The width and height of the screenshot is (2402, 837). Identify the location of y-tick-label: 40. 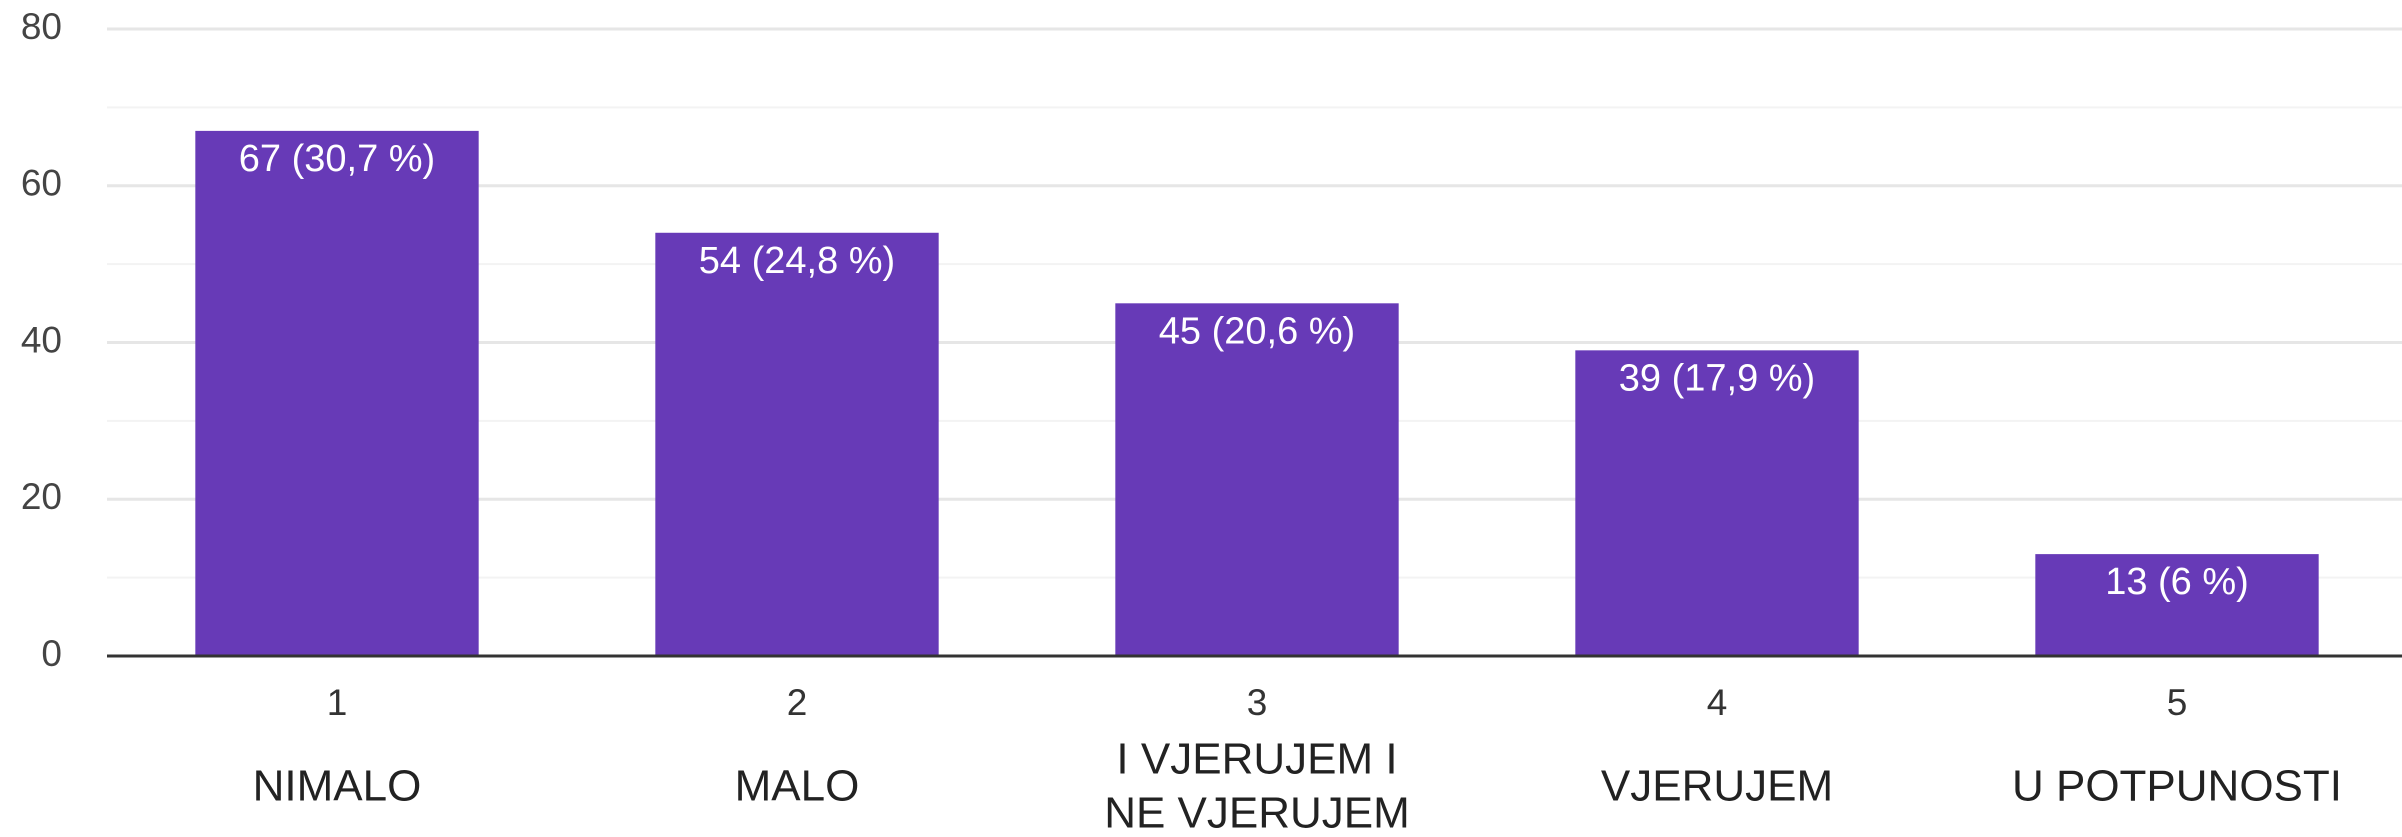
(41, 339).